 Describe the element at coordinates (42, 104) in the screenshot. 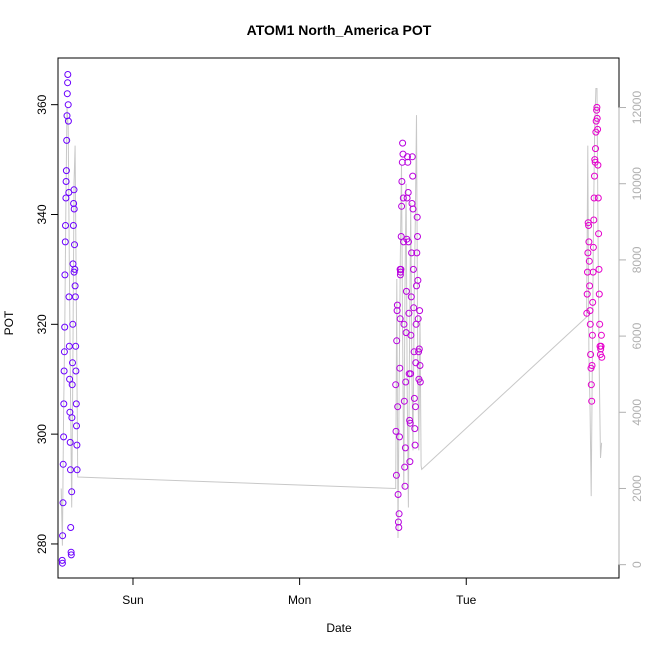

I see `y-tick-label: 360` at that location.